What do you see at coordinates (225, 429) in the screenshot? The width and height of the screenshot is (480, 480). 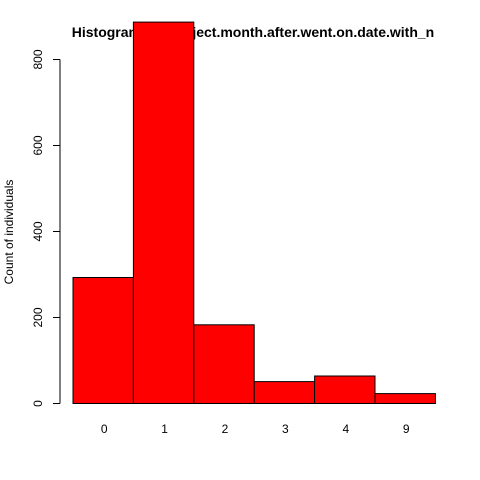 I see `x-category-label-2: 2` at bounding box center [225, 429].